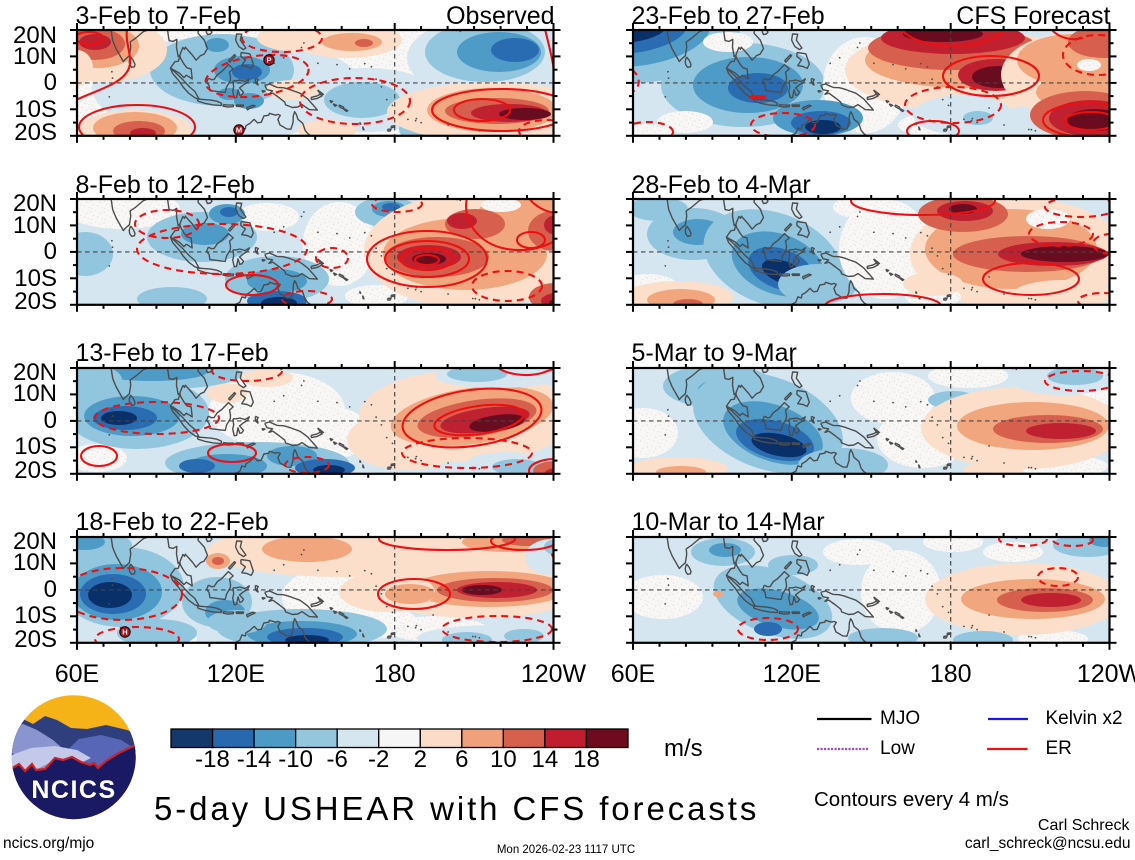  Describe the element at coordinates (269, 60) in the screenshot. I see `svg-text: P` at that location.